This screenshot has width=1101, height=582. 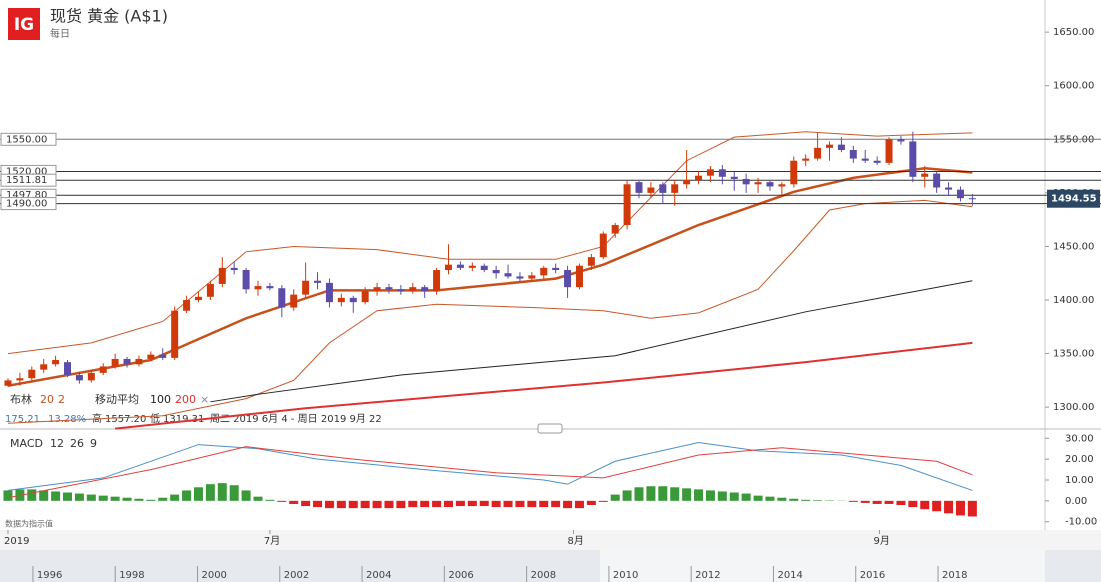 What do you see at coordinates (1073, 354) in the screenshot?
I see `y-tick-label: 1350.00` at bounding box center [1073, 354].